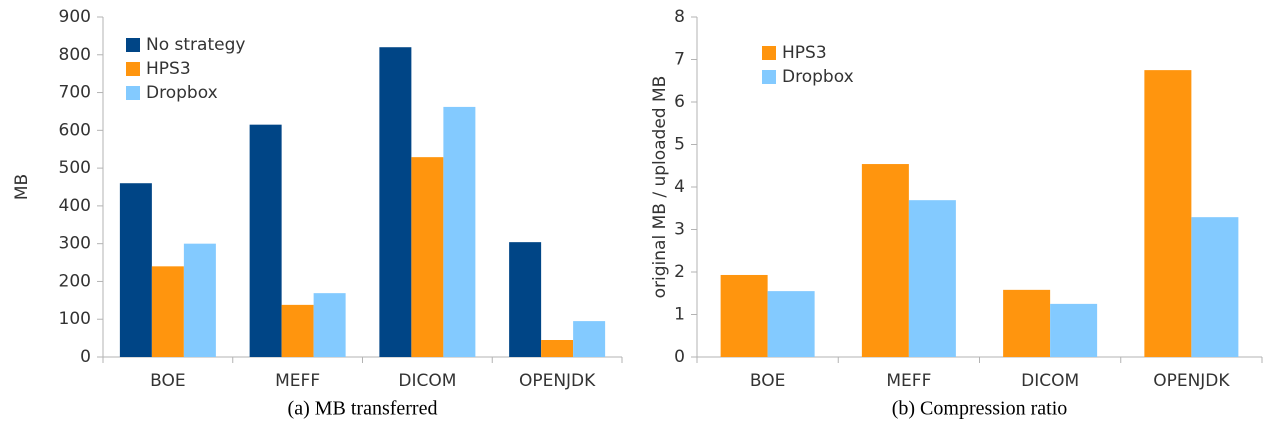  I want to click on y-axis-label: MB, so click(22, 187).